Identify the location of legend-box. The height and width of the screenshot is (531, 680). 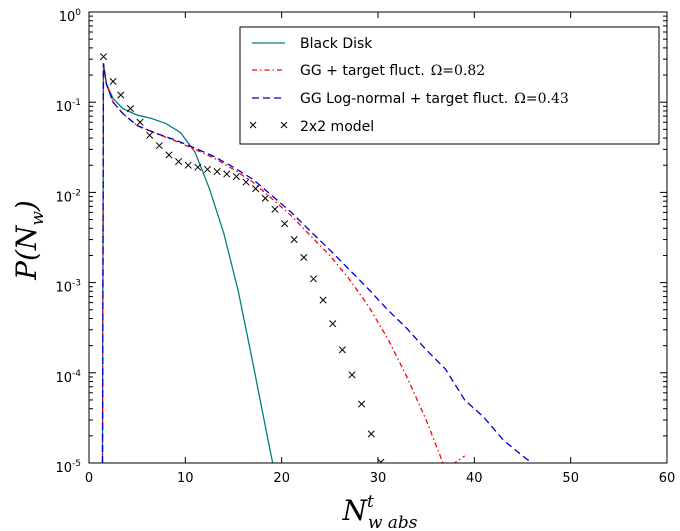
(449, 85).